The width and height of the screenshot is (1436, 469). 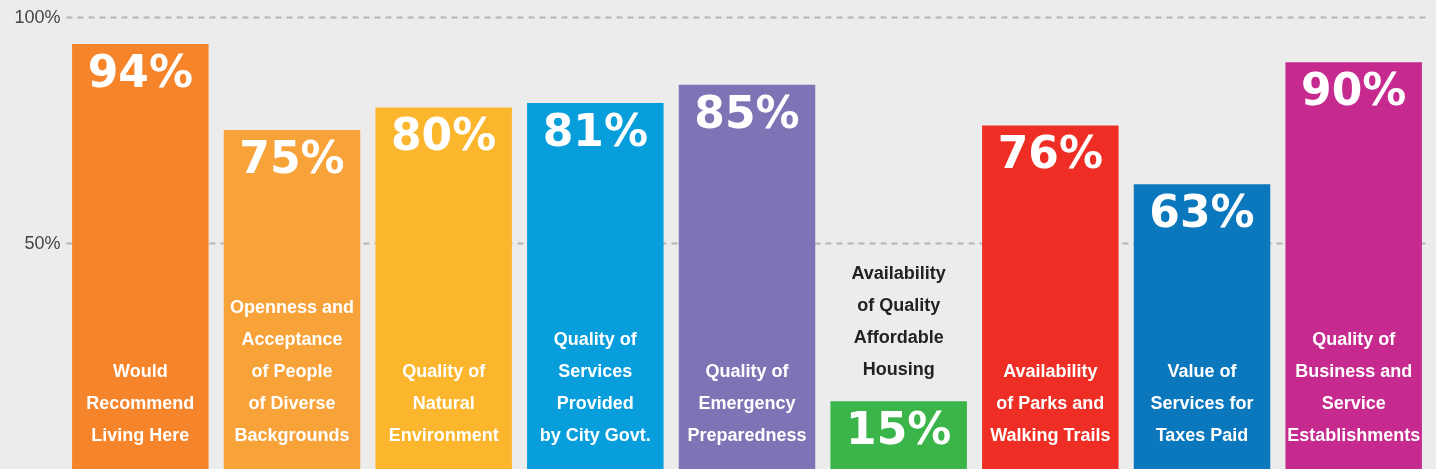 What do you see at coordinates (140, 403) in the screenshot?
I see `x-tick-label: Would Recommend Living Here` at bounding box center [140, 403].